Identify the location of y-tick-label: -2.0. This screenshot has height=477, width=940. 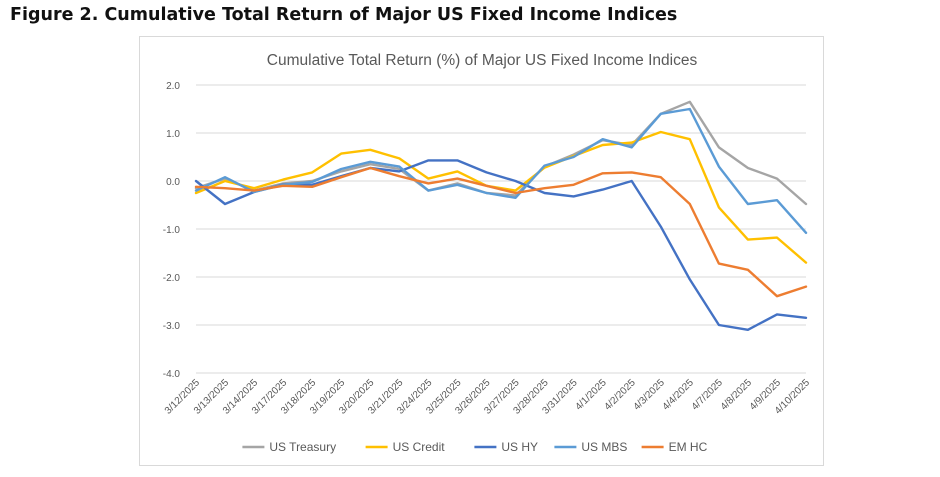
(172, 278).